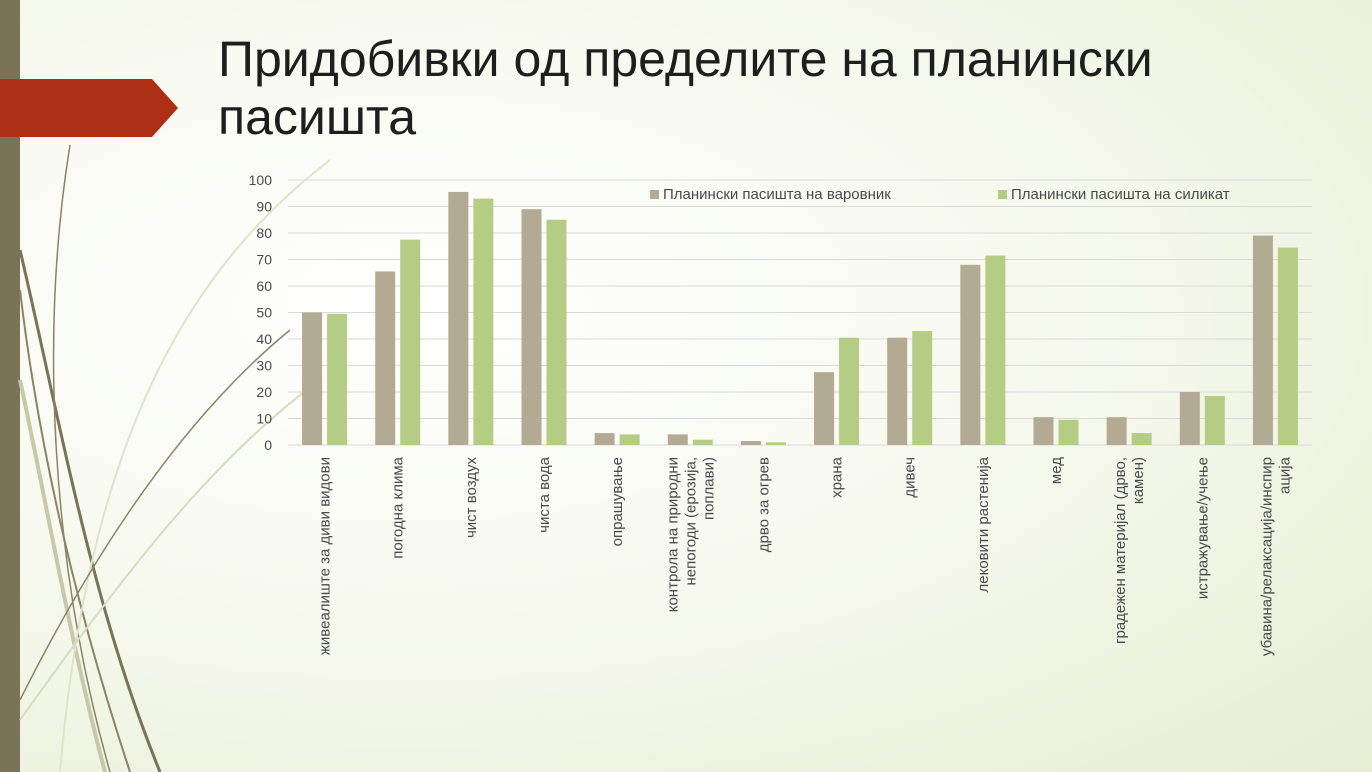  What do you see at coordinates (264, 233) in the screenshot?
I see `y-tick-label: 80` at bounding box center [264, 233].